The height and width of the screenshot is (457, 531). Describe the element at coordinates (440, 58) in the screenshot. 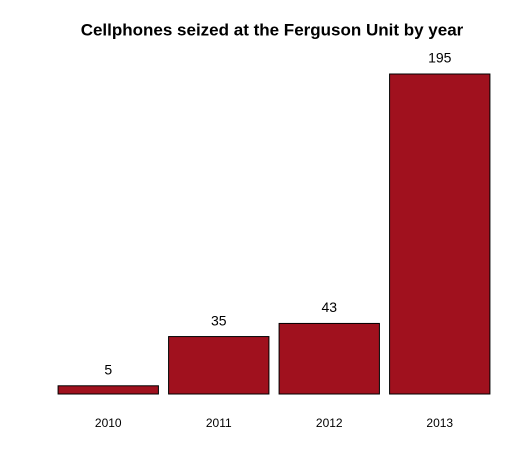

I see `value-label: 195` at that location.